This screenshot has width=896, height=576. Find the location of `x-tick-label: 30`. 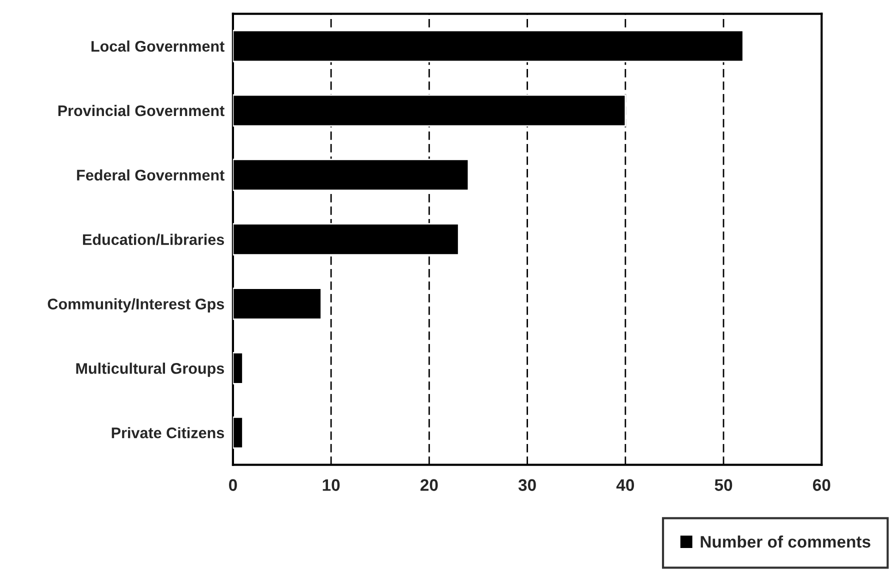

x-tick-label: 30 is located at coordinates (527, 485).